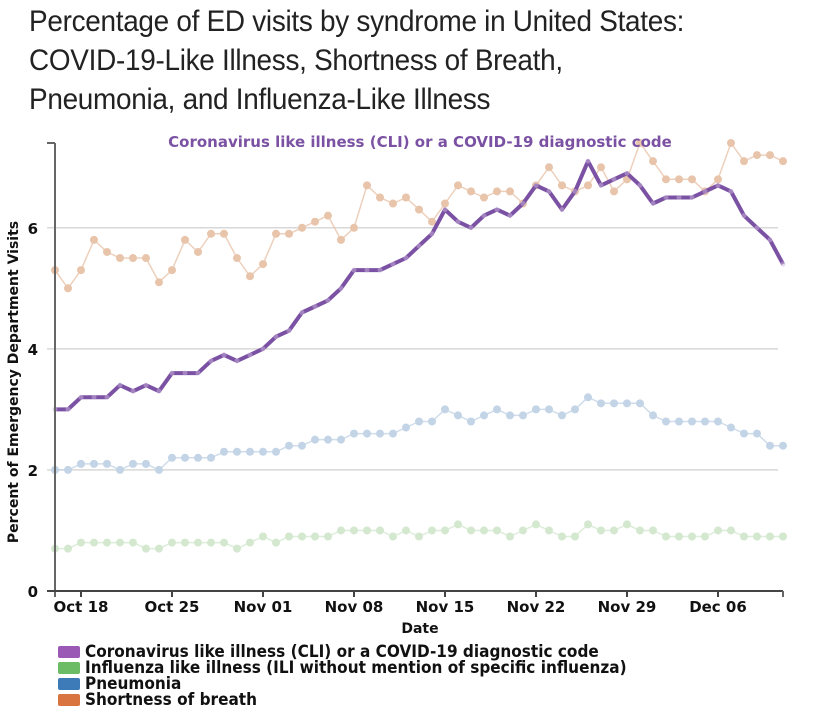 This screenshot has width=828, height=718. I want to click on series-line, so click(419, 433).